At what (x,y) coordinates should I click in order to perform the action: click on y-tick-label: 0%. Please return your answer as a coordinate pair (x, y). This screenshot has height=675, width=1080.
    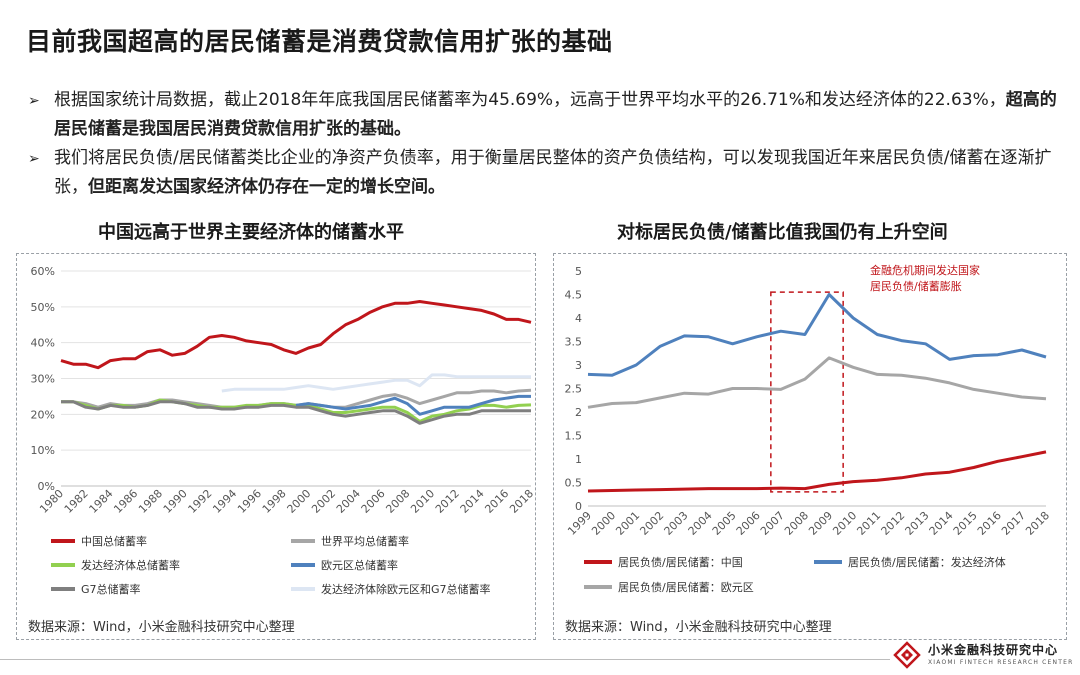
    Looking at the image, I should click on (46, 486).